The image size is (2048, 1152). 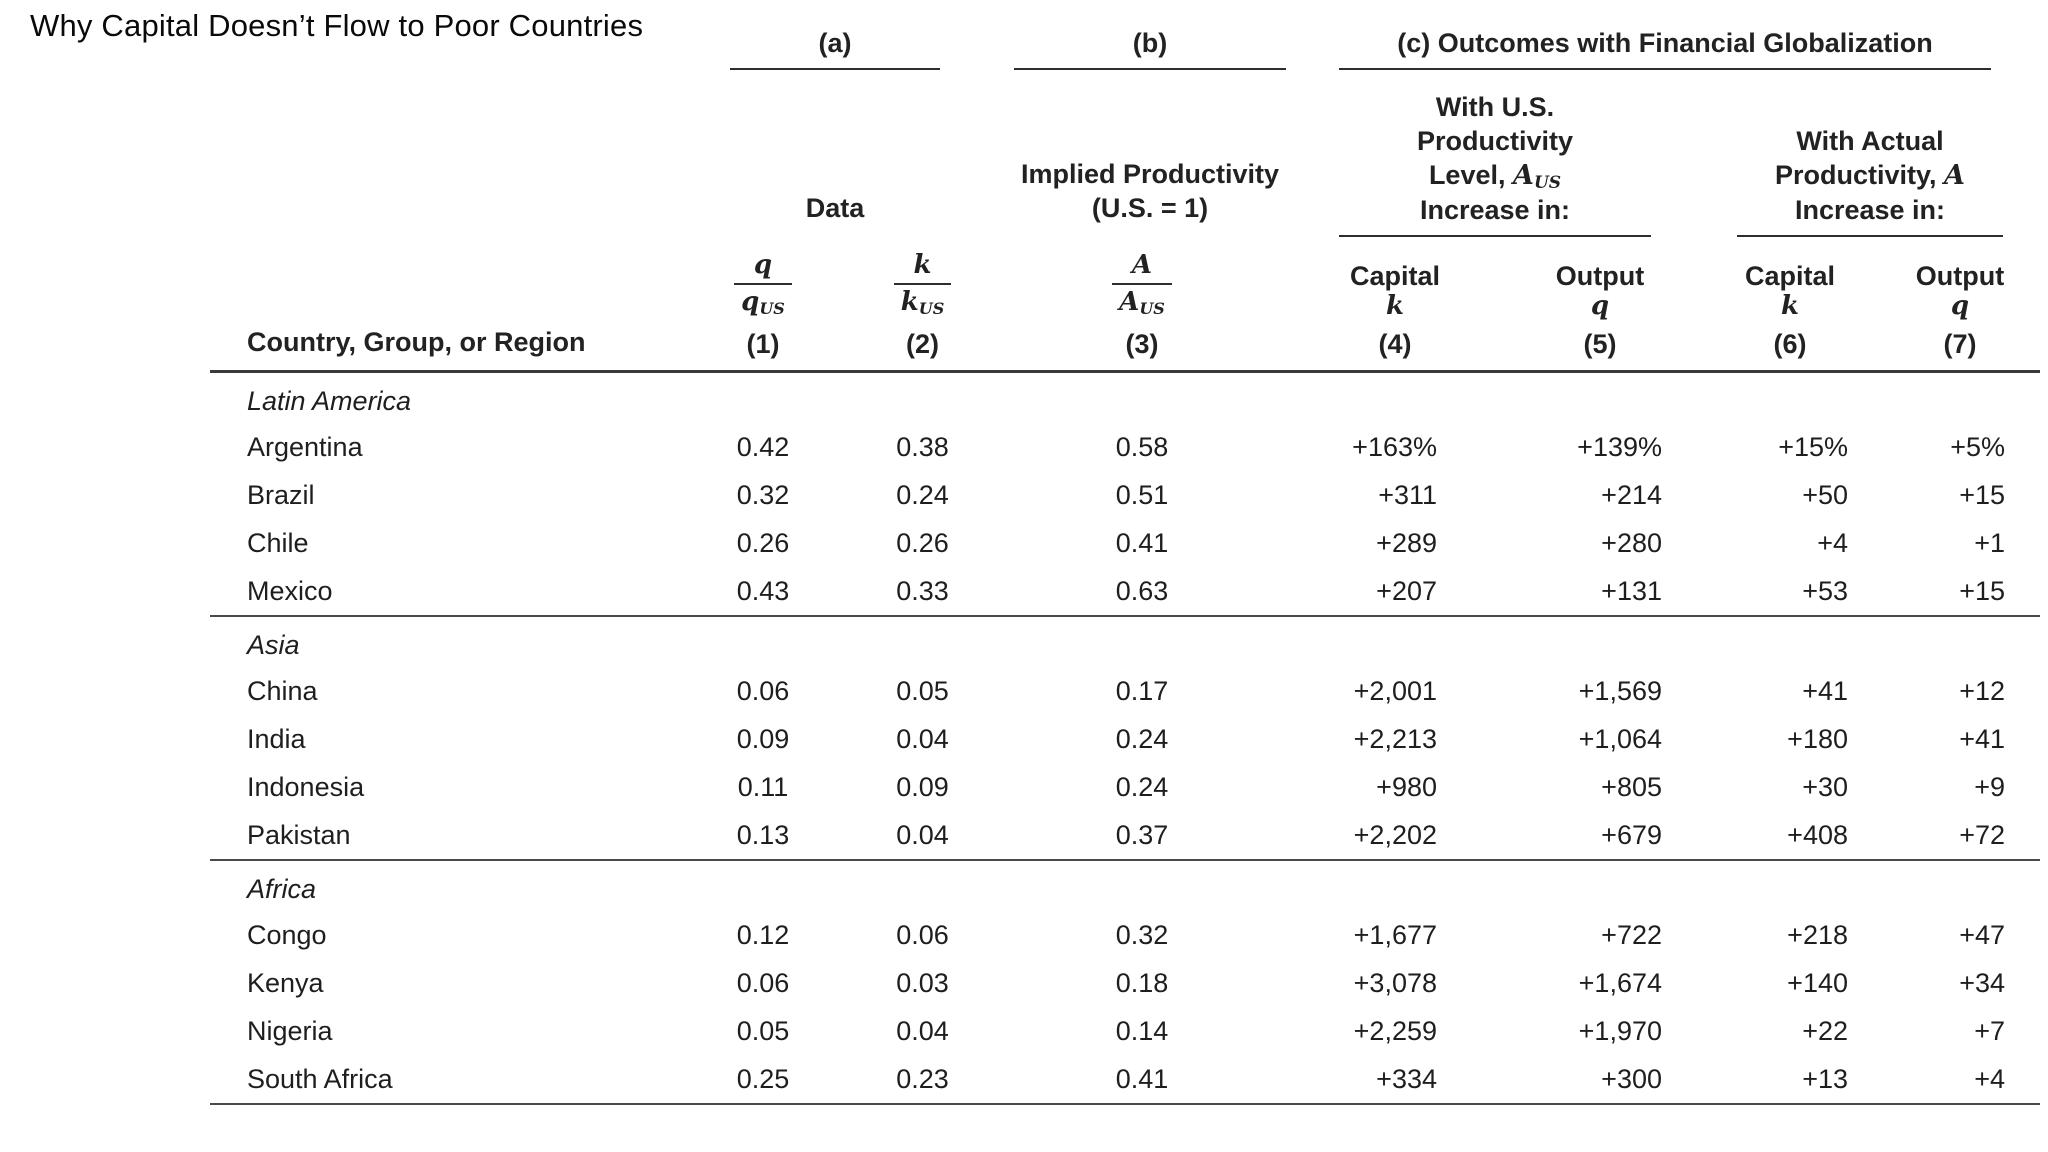 What do you see at coordinates (835, 153) in the screenshot?
I see `data-subheader: Data` at bounding box center [835, 153].